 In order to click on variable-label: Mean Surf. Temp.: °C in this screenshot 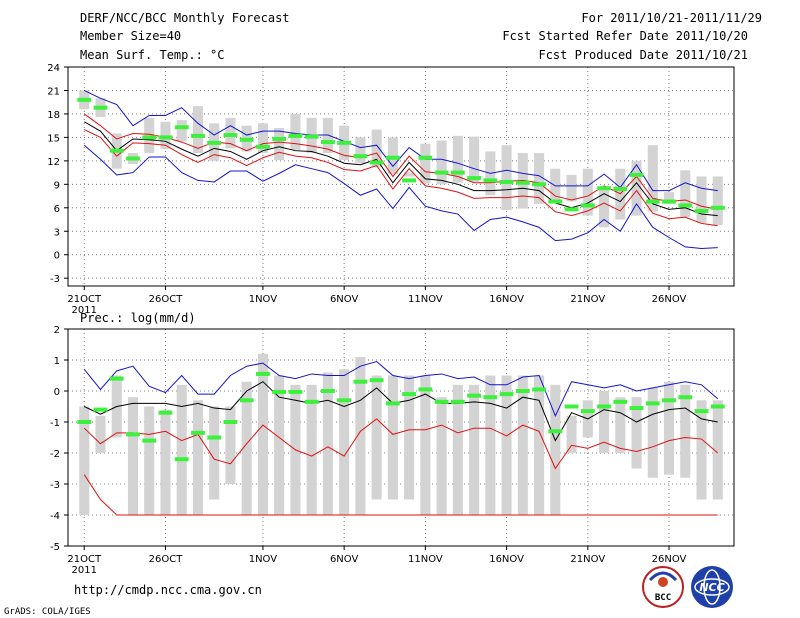, I will do `click(152, 55)`.